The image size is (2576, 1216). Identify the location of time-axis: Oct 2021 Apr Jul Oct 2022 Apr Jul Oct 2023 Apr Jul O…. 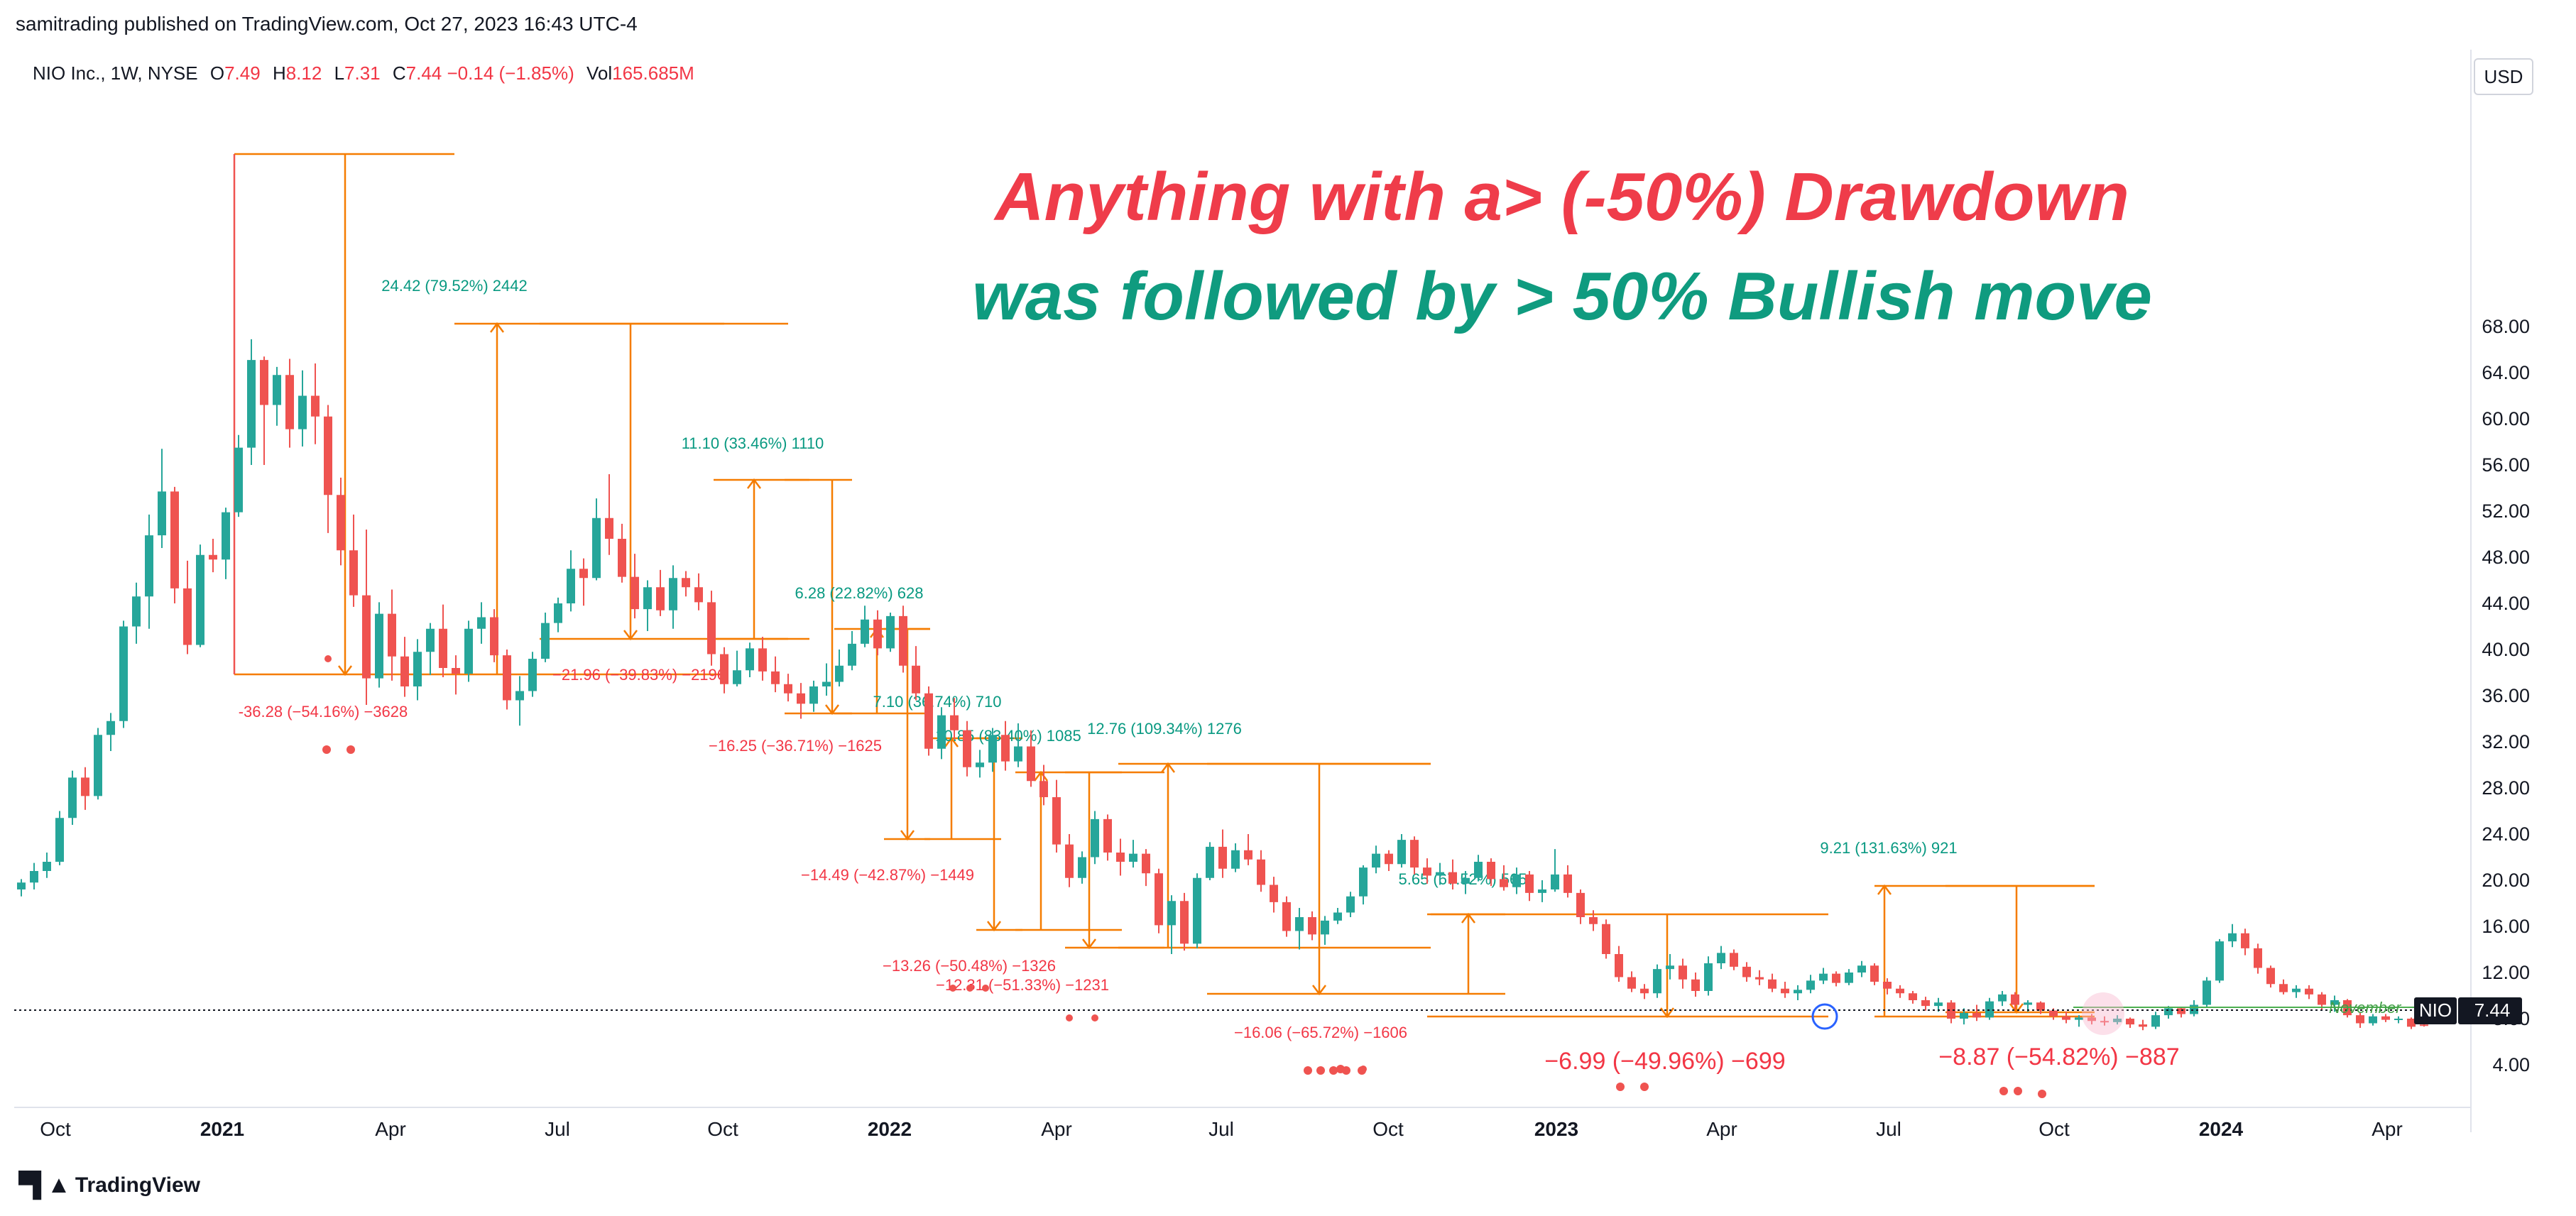
(1221, 1129).